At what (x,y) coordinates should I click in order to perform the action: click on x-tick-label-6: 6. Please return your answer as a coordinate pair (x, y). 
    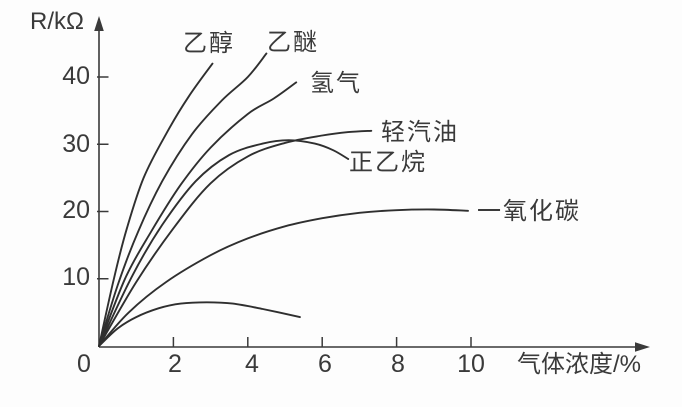
    Looking at the image, I should click on (325, 364).